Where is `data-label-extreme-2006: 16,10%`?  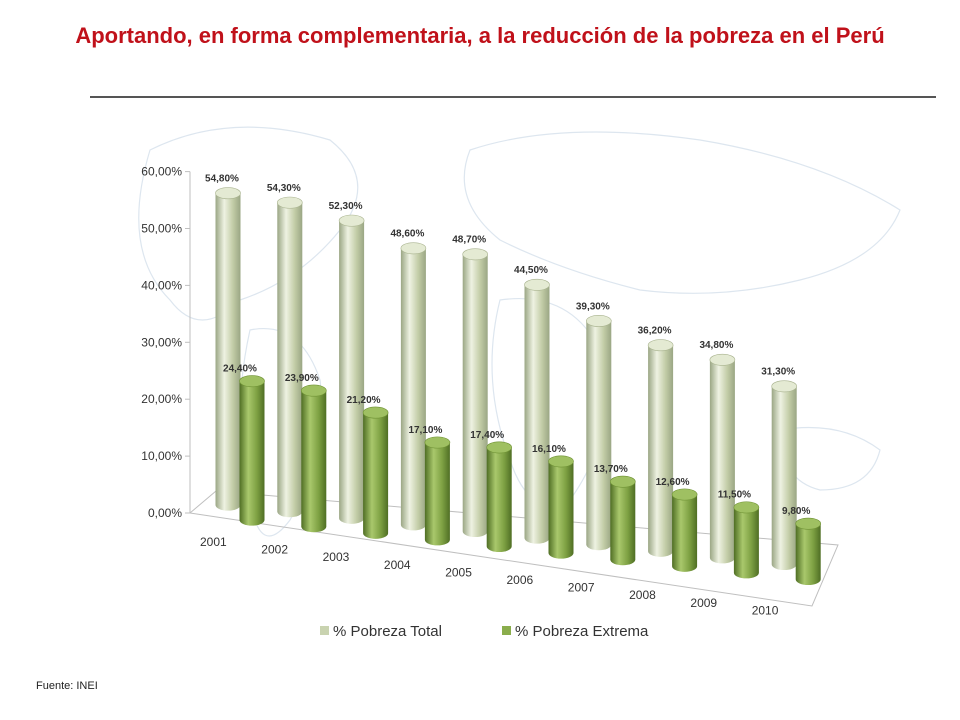 data-label-extreme-2006: 16,10% is located at coordinates (549, 449).